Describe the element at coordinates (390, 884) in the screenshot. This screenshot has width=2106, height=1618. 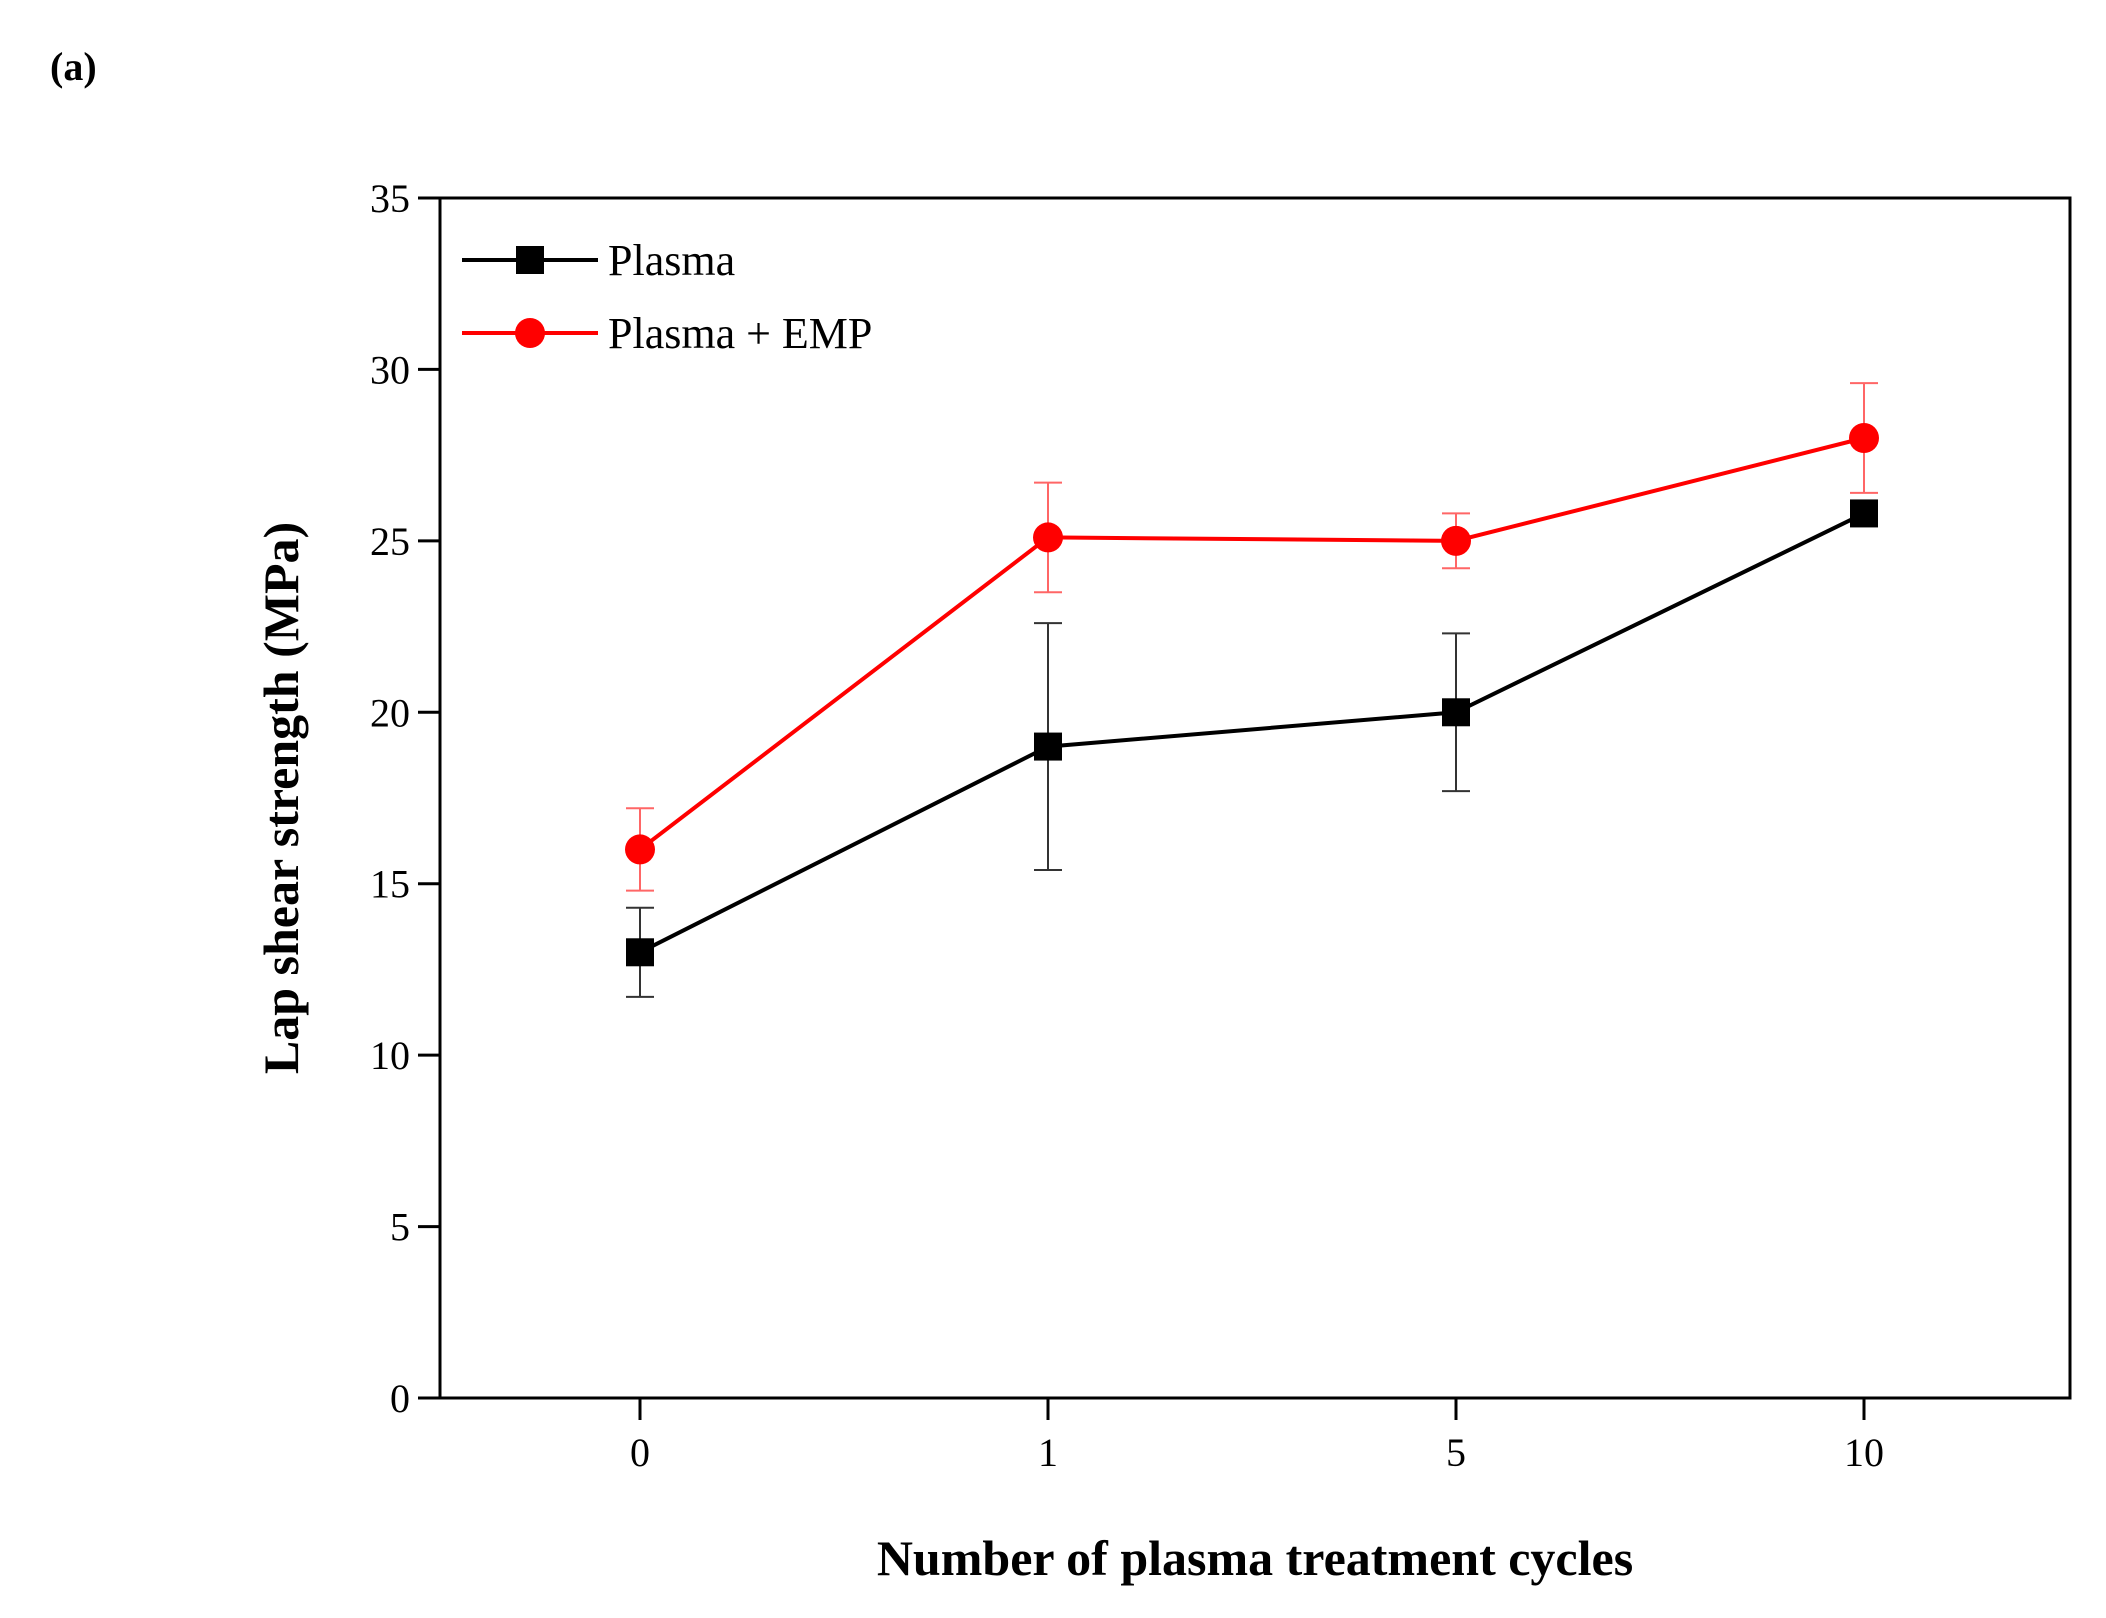
I see `y-tick-label: 15` at that location.